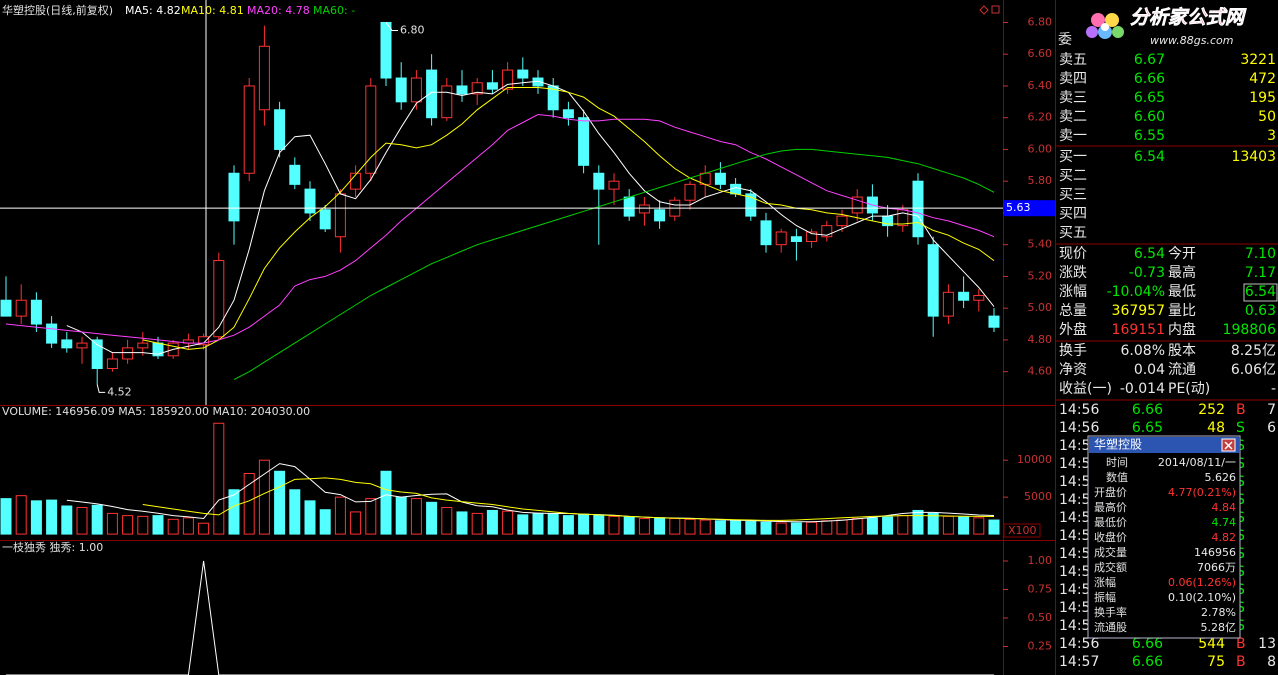 The width and height of the screenshot is (1278, 675). What do you see at coordinates (1241, 410) in the screenshot?
I see `trade-side: B` at bounding box center [1241, 410].